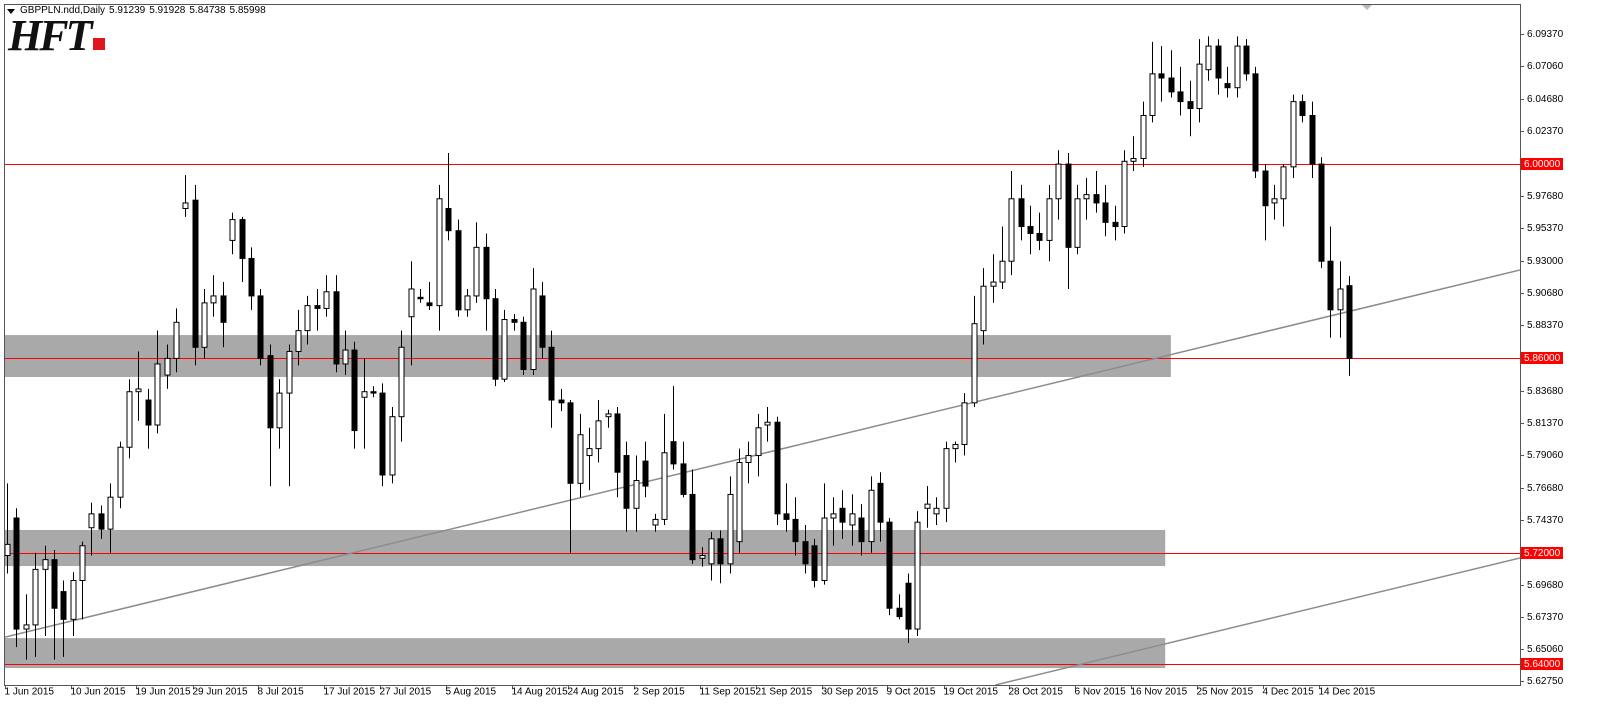 This screenshot has height=720, width=1600. What do you see at coordinates (1545, 585) in the screenshot?
I see `y-tick-label: 5.69680` at bounding box center [1545, 585].